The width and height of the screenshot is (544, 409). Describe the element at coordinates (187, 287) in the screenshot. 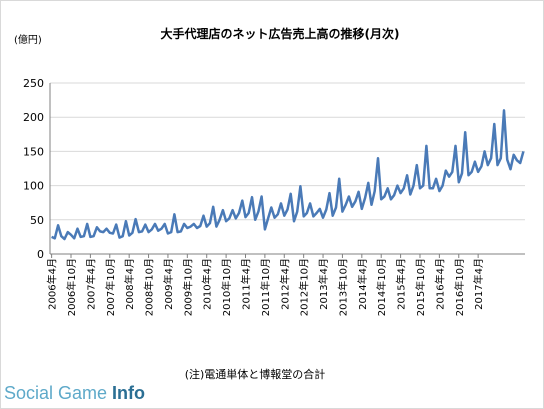

I see `x-tick-label: 2009年10月` at that location.